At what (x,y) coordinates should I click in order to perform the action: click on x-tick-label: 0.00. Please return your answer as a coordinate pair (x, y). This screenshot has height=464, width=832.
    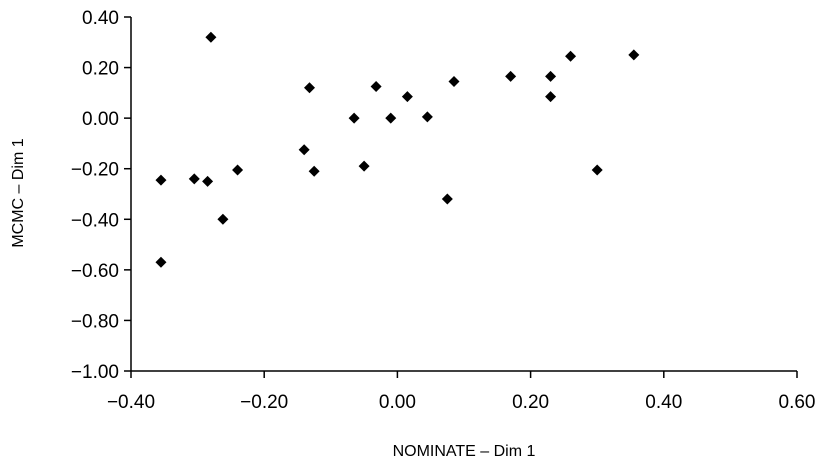
    Looking at the image, I should click on (397, 402).